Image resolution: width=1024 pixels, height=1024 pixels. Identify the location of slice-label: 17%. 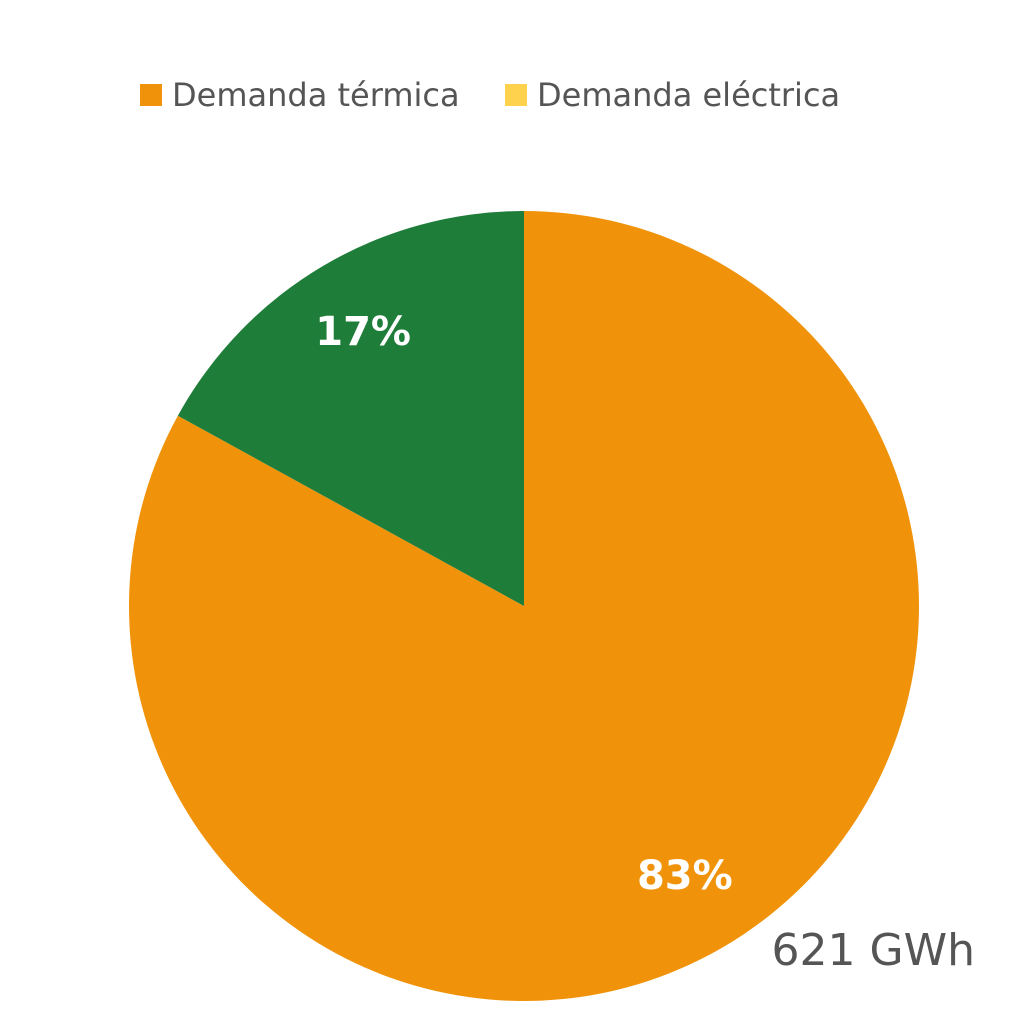
(363, 332).